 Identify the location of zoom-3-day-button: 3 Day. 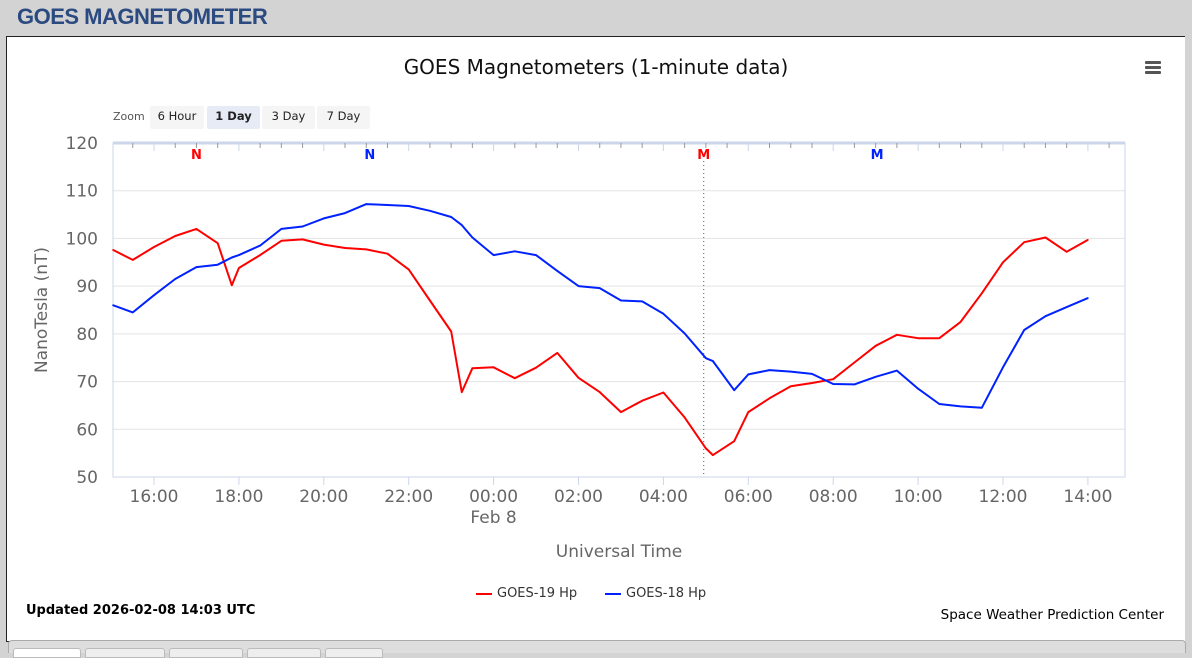
(288, 117).